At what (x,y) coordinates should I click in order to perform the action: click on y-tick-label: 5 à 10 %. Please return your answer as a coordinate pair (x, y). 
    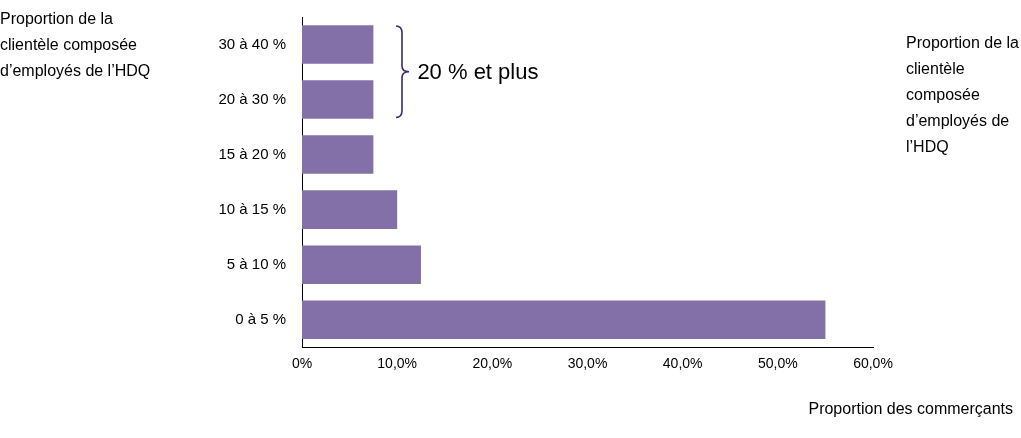
    Looking at the image, I should click on (256, 263).